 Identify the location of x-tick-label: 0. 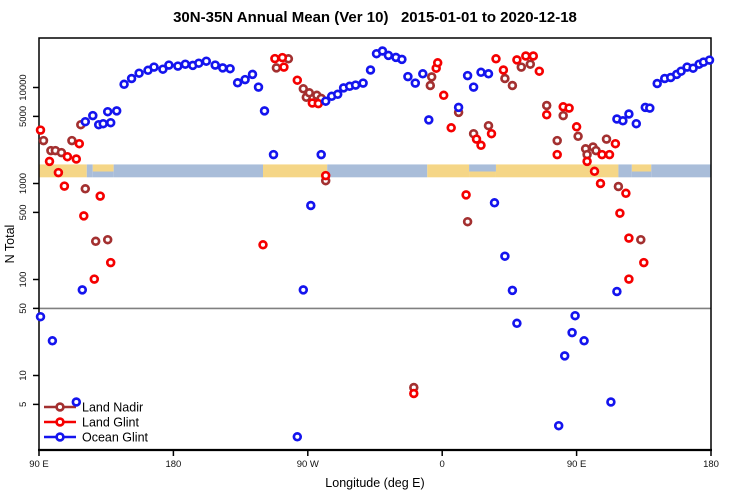
(442, 464).